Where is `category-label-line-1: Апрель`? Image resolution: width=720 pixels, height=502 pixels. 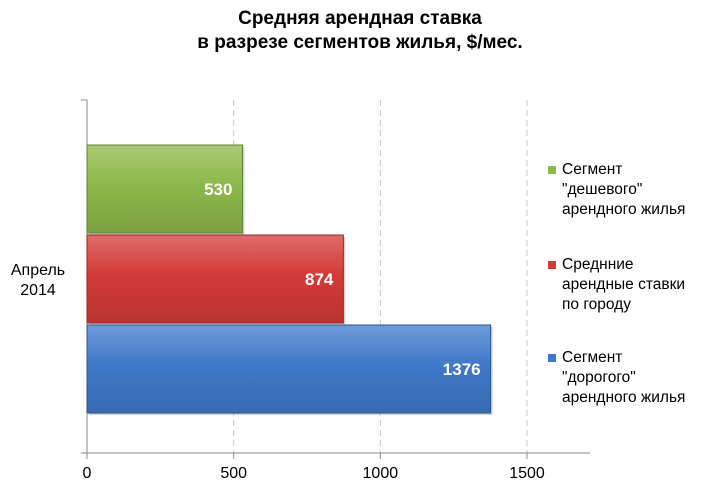
category-label-line-1: Апрель is located at coordinates (38, 270).